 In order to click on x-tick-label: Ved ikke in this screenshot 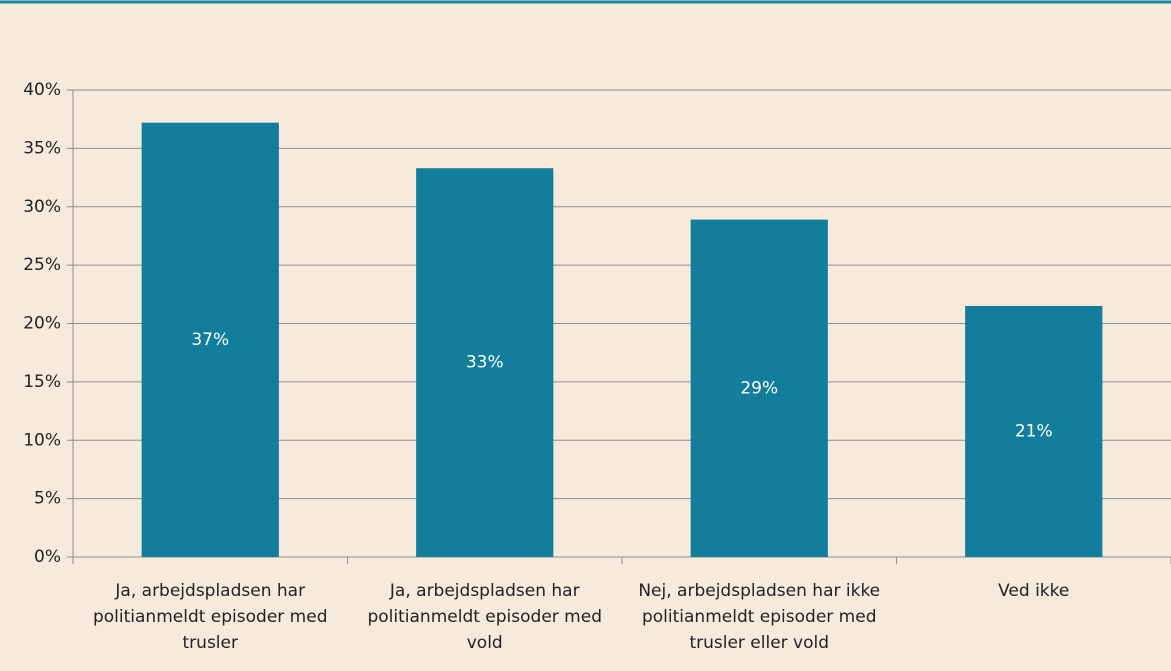, I will do `click(1033, 591)`.